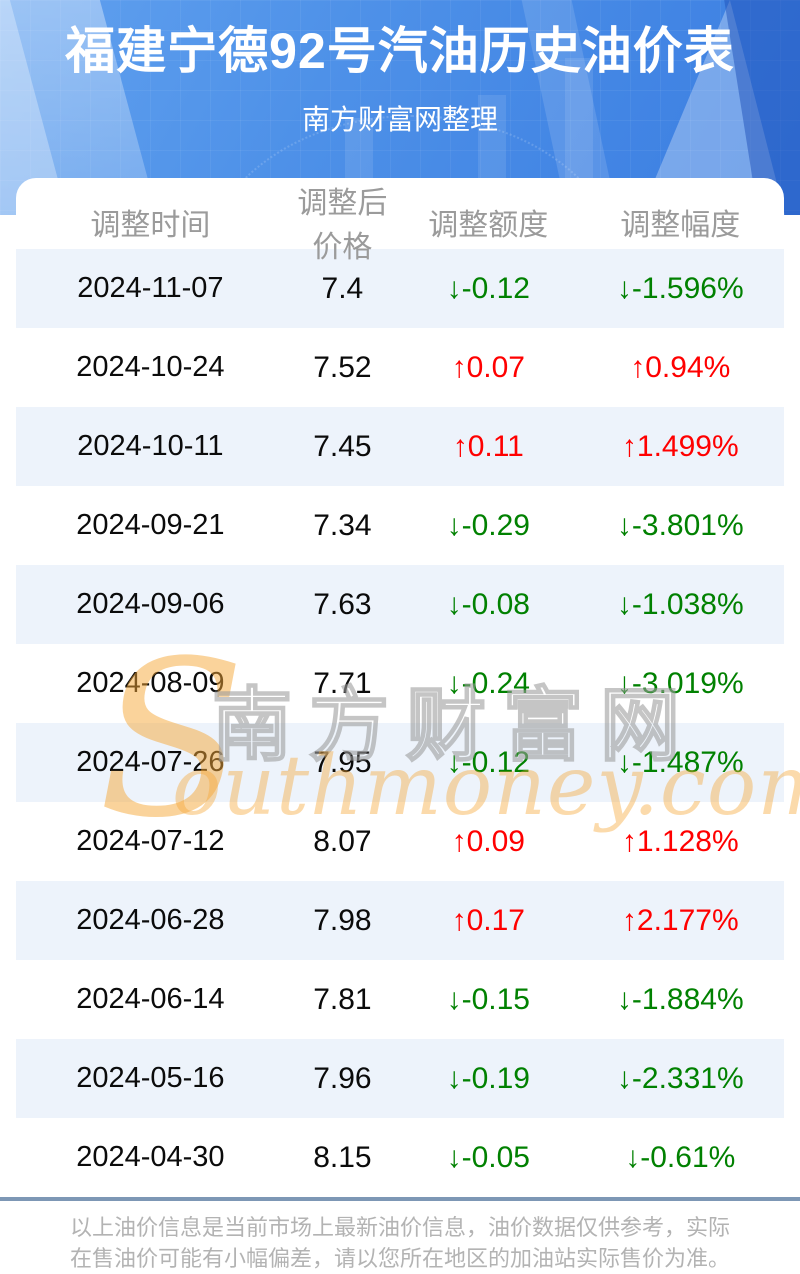 This screenshot has height=1274, width=800. Describe the element at coordinates (680, 1078) in the screenshot. I see `cell-adjust-rate: ↓-2.331%` at that location.